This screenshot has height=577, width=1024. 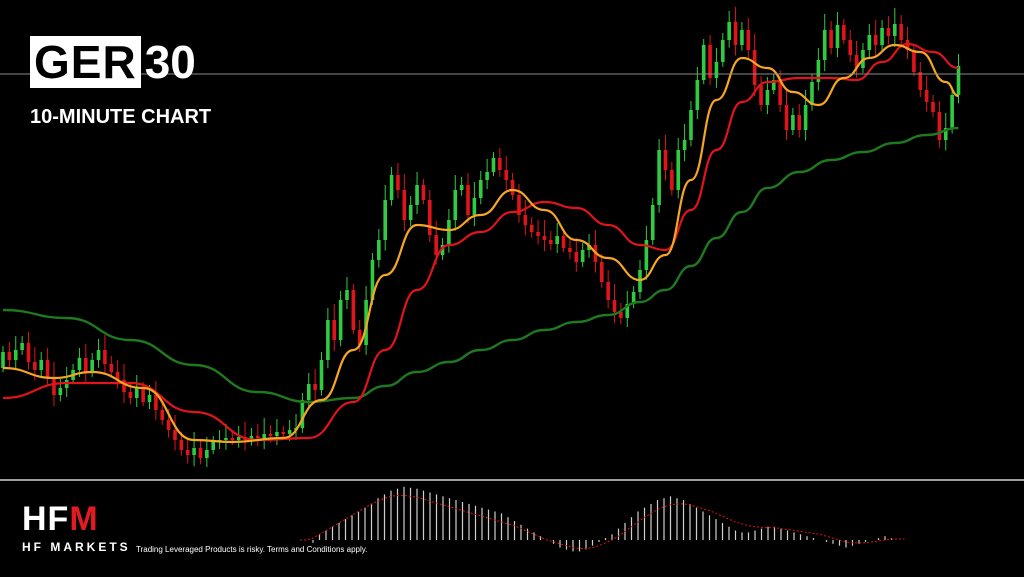 I want to click on brand-name: HF MARKETS, so click(x=76, y=547).